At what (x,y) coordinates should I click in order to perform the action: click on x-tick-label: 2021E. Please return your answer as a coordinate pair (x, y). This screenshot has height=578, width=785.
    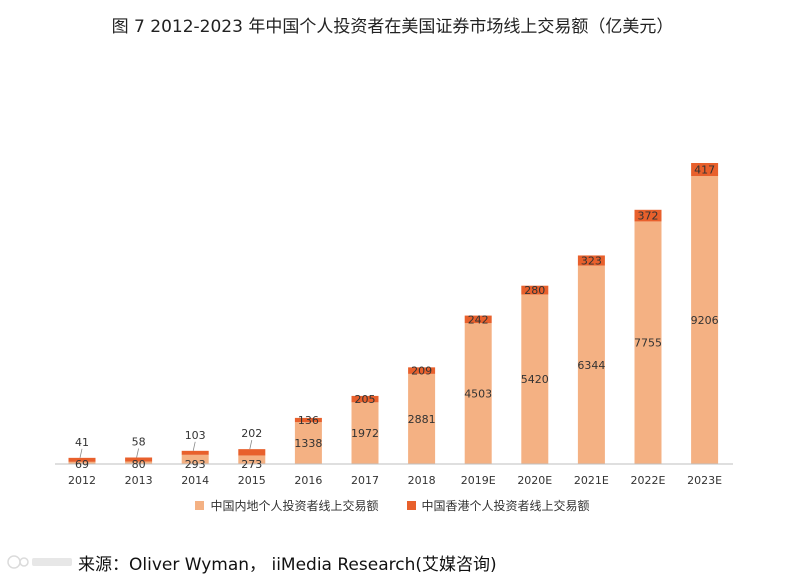
    Looking at the image, I should click on (591, 480).